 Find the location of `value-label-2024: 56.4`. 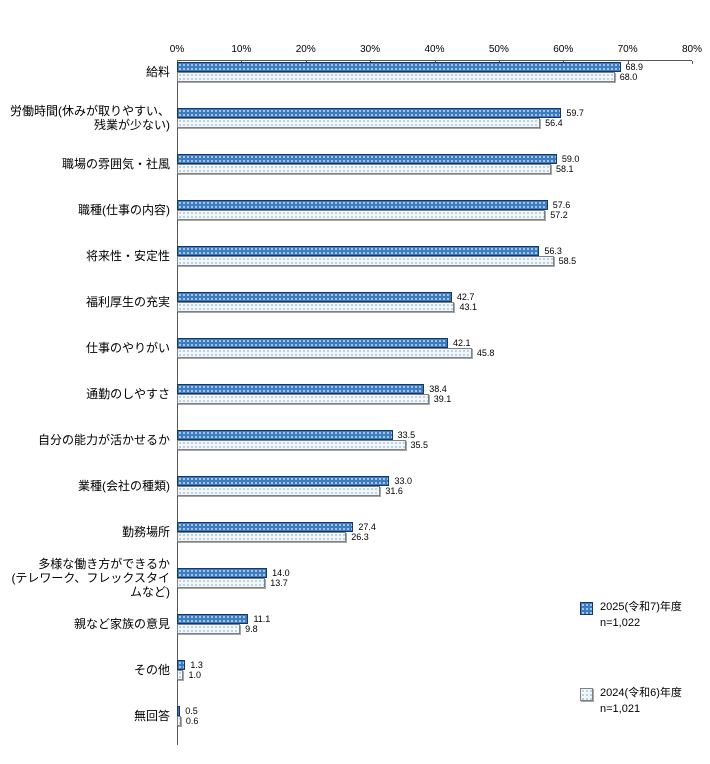

value-label-2024: 56.4 is located at coordinates (554, 123).